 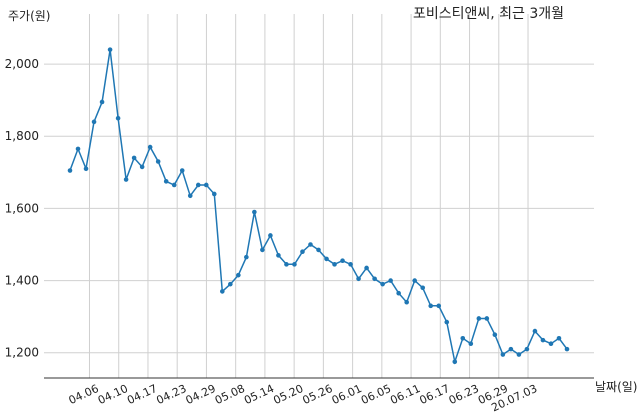 What do you see at coordinates (22, 353) in the screenshot?
I see `y-tick-label: 1,200` at bounding box center [22, 353].